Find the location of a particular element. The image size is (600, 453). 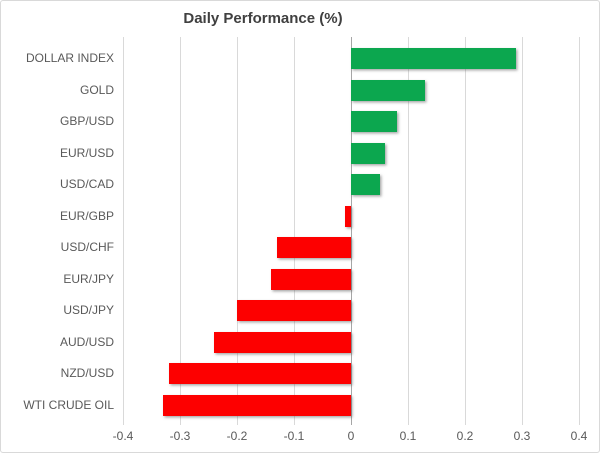

bar-dollar-index is located at coordinates (434, 59).